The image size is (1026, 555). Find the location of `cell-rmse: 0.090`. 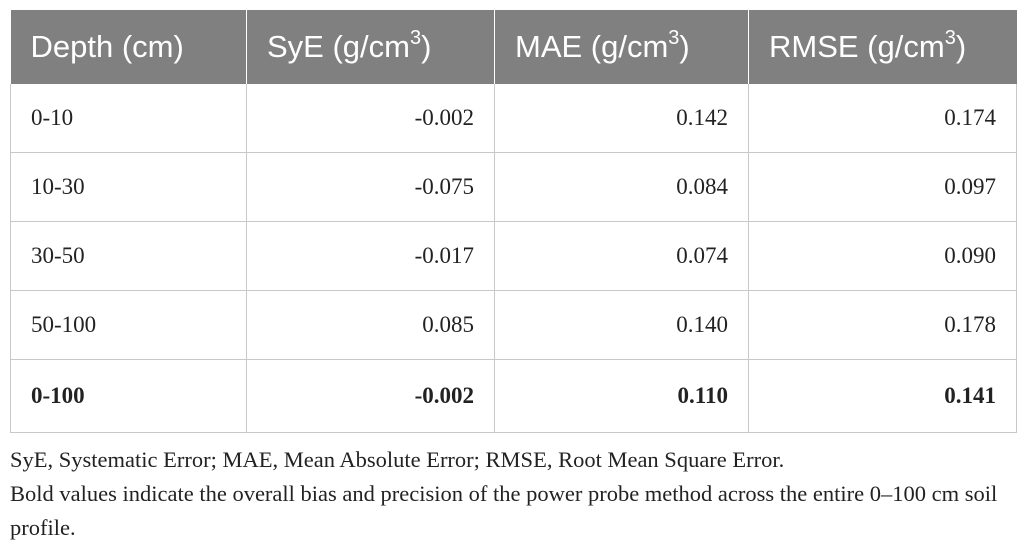

cell-rmse: 0.090 is located at coordinates (882, 256).